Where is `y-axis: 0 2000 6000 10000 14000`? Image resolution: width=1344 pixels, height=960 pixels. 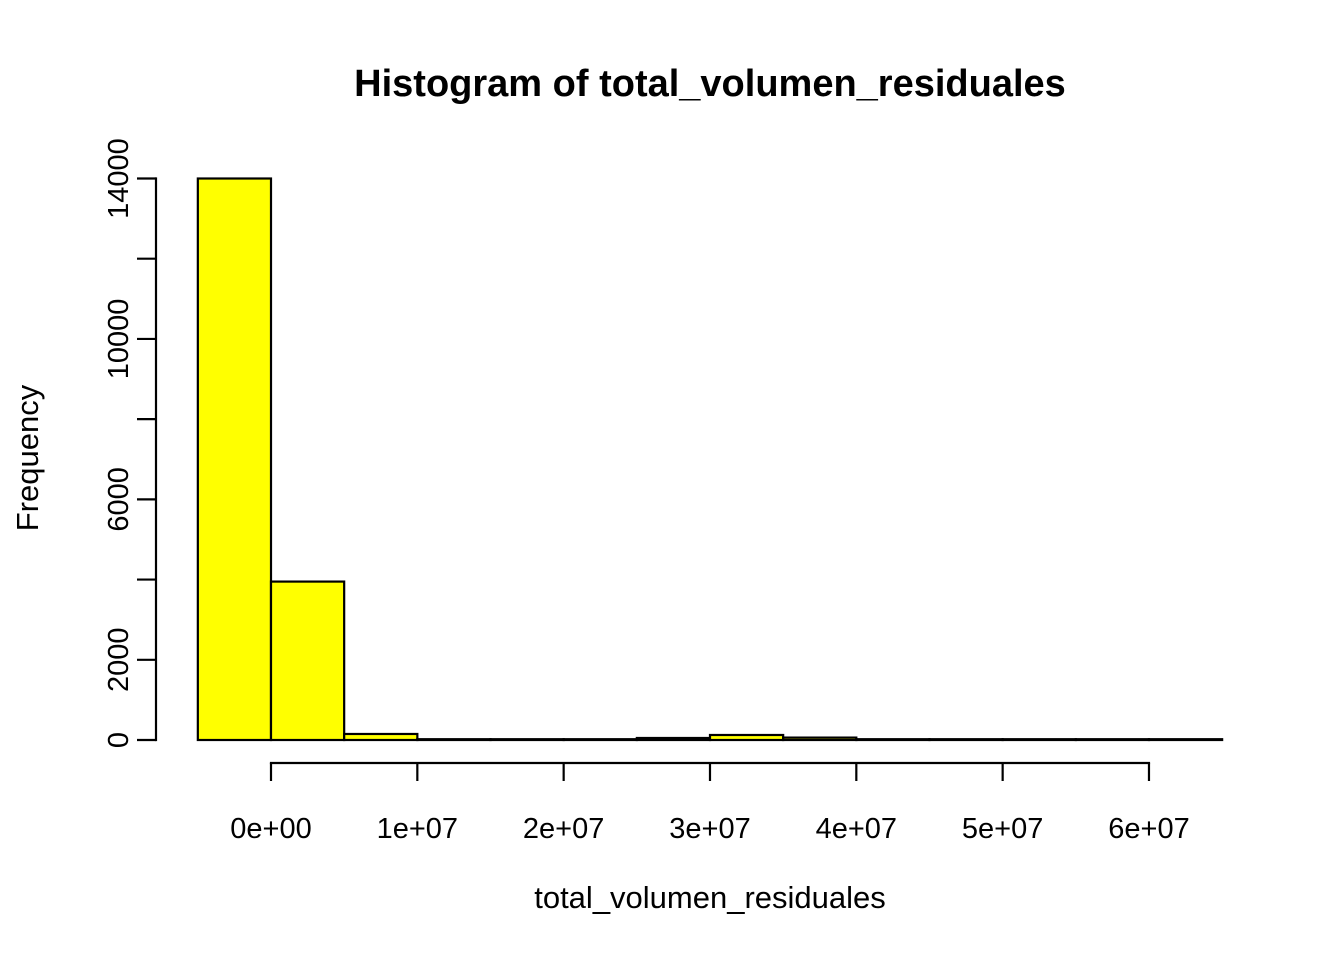
y-axis: 0 2000 6000 10000 14000 is located at coordinates (130, 443).